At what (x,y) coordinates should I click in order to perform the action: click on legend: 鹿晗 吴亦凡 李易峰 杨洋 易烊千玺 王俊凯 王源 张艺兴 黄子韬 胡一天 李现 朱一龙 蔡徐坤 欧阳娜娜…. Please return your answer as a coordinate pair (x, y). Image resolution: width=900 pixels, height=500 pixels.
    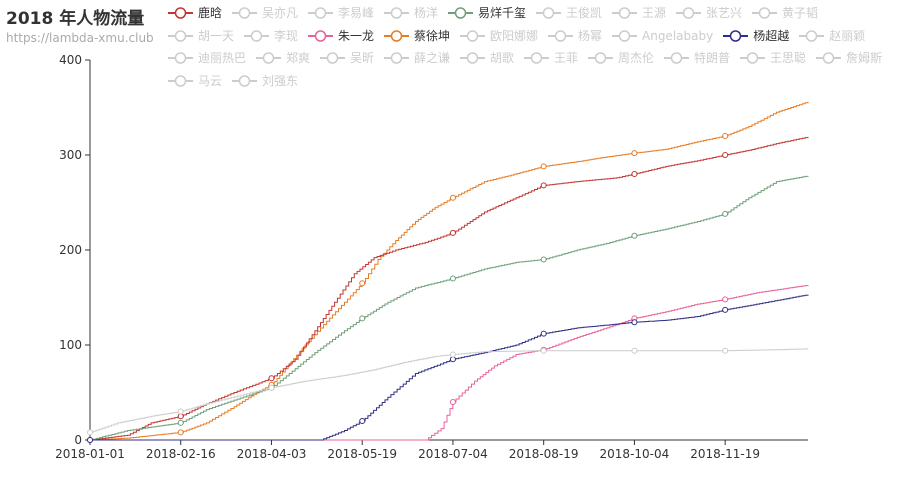
    Looking at the image, I should click on (534, 47).